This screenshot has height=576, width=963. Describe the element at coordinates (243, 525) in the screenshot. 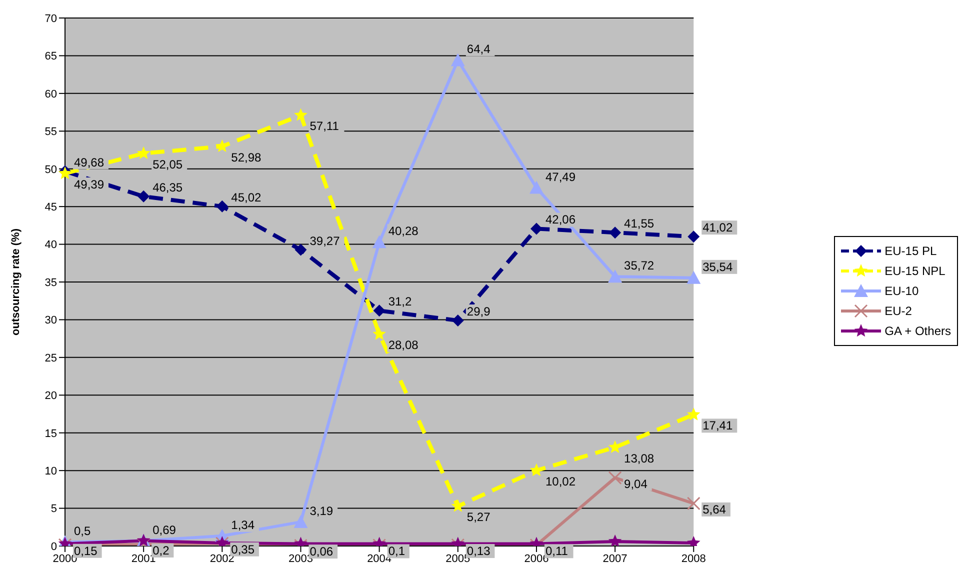

I see `data-label: 1,34` at that location.